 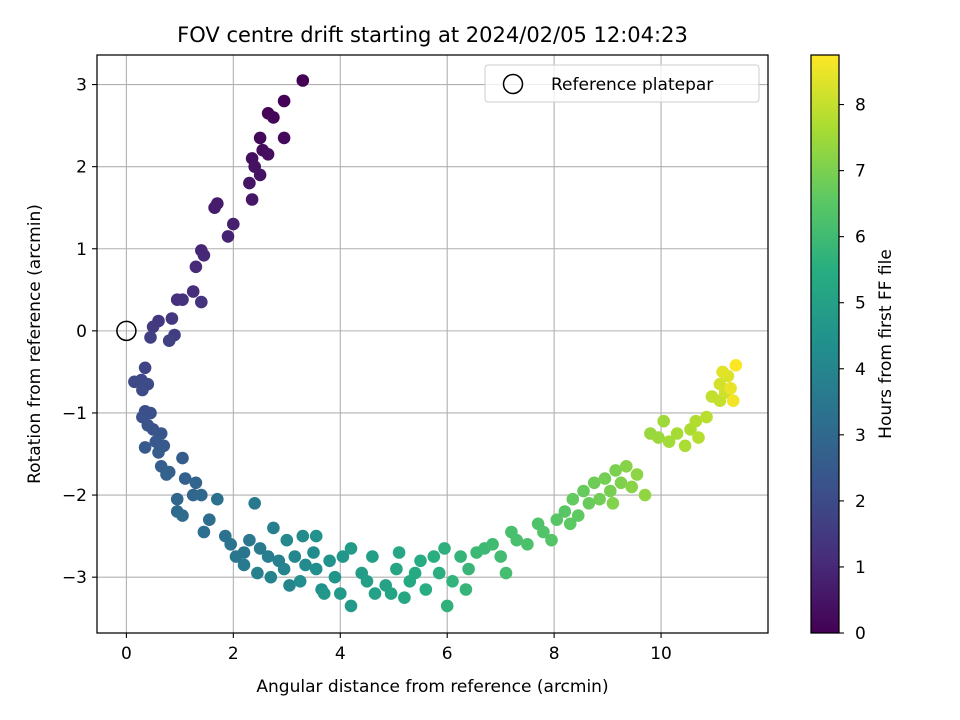 I want to click on x-tick-label: 4, so click(x=340, y=654).